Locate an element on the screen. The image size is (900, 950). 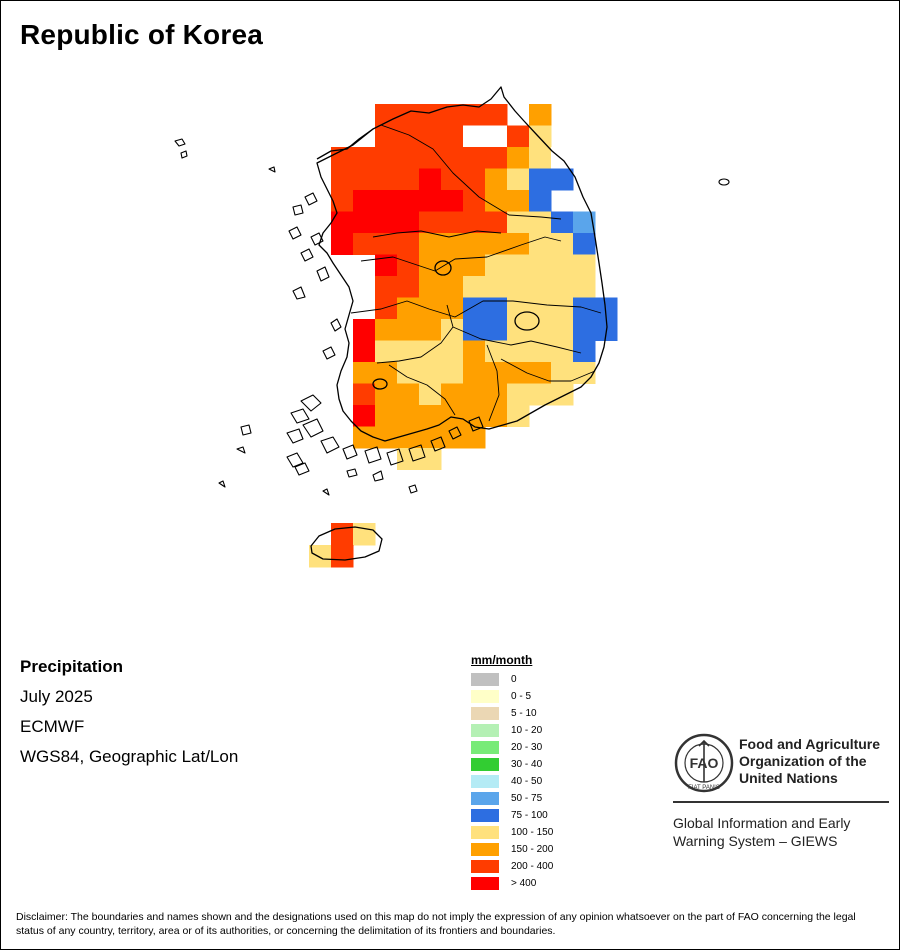
jeju-coastline is located at coordinates (346, 543).